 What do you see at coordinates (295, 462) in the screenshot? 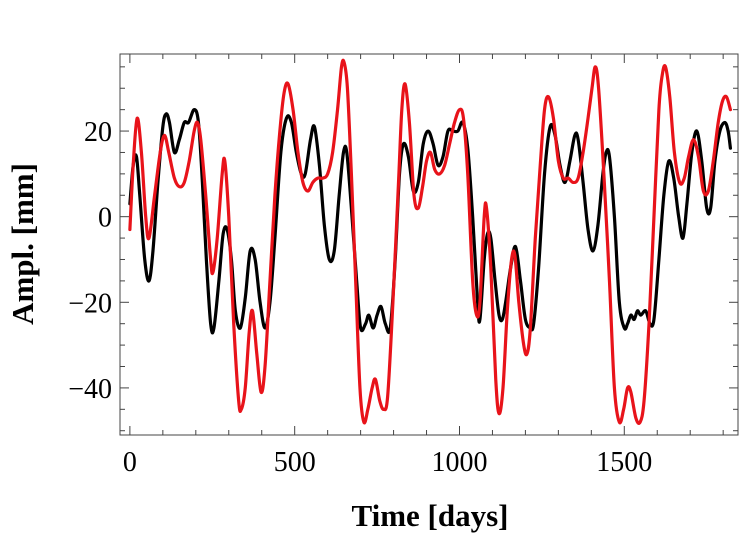
I see `x-tick-label: 500` at bounding box center [295, 462].